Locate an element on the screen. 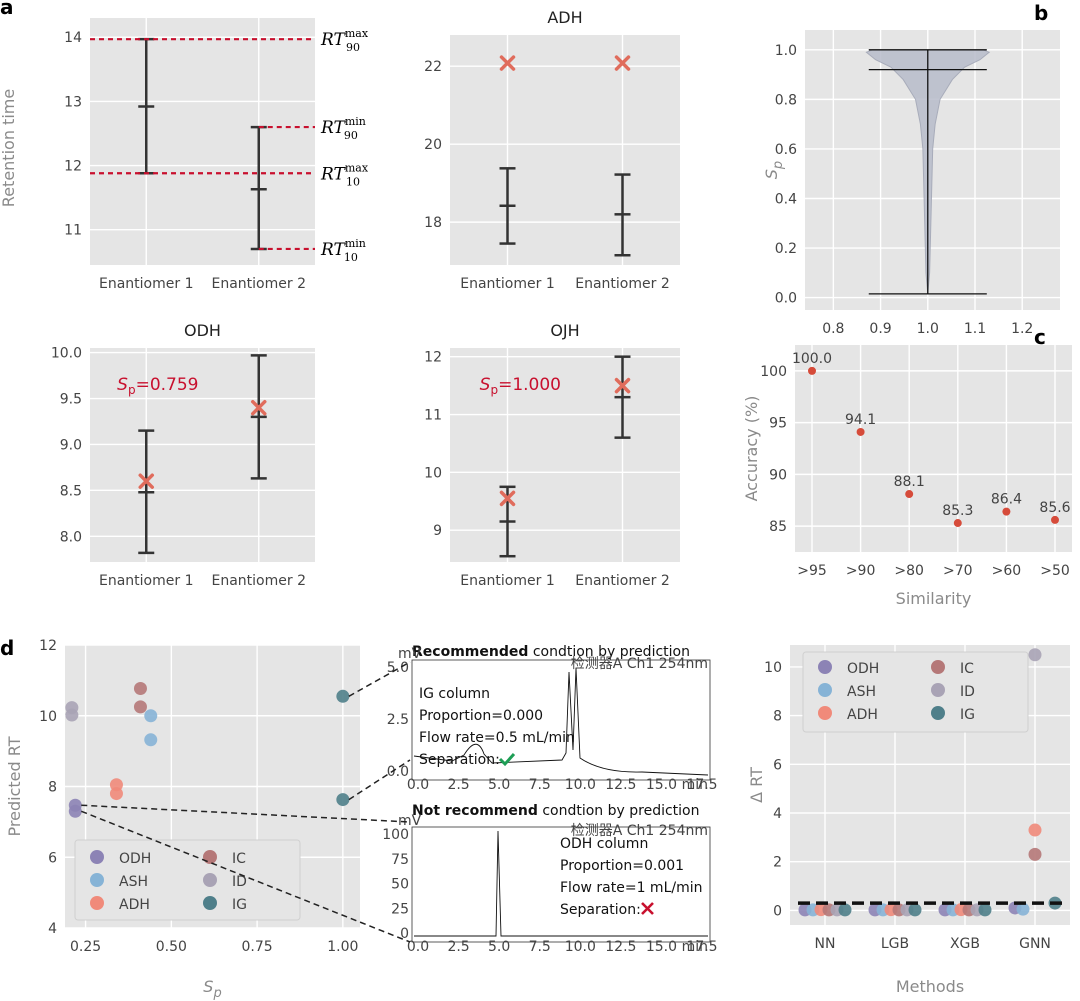  data-point-odh is located at coordinates (75, 811).